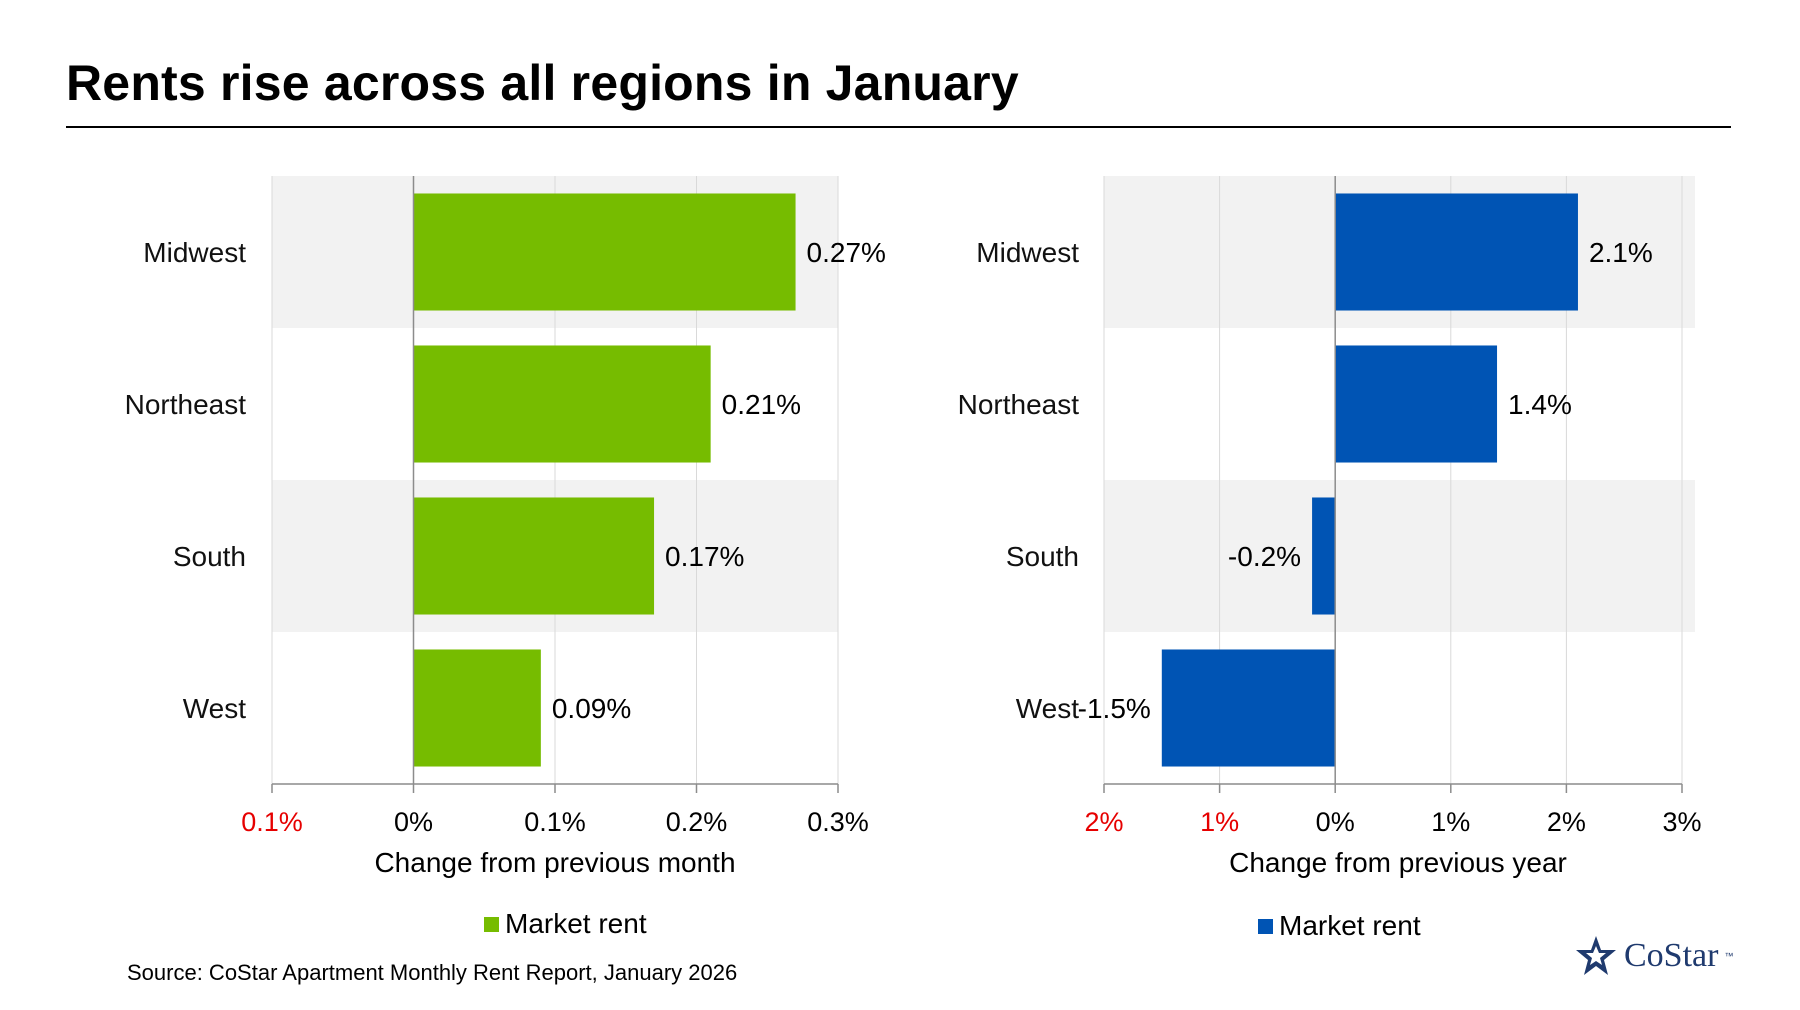 Image resolution: width=1800 pixels, height=1010 pixels. I want to click on row-band, so click(1399, 556).